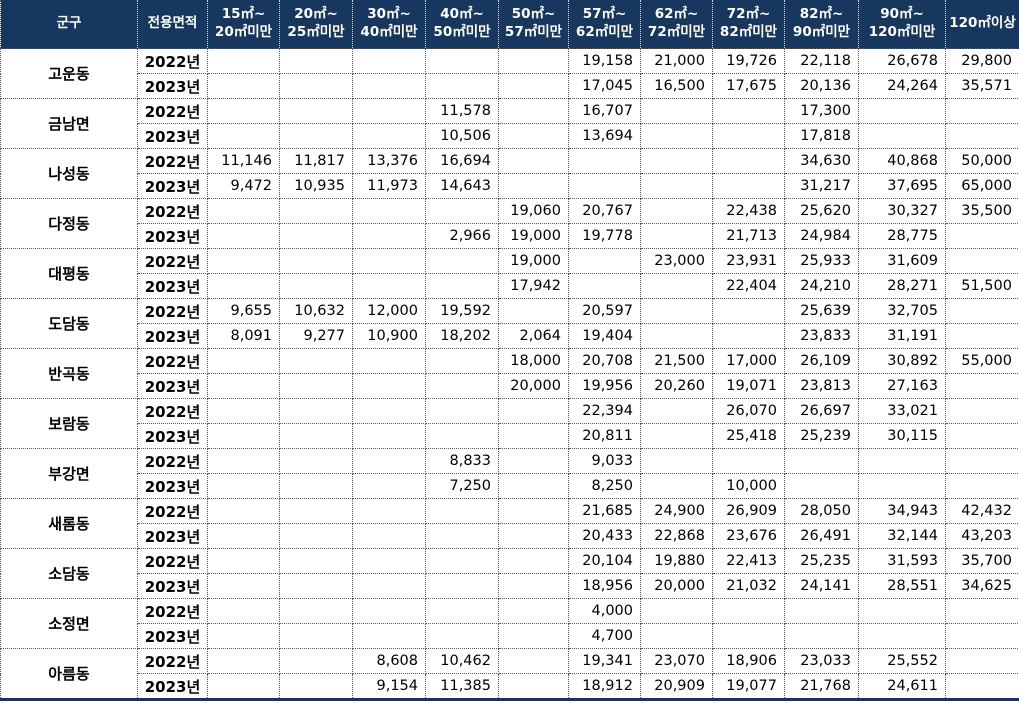 This screenshot has height=701, width=1019. Describe the element at coordinates (677, 561) in the screenshot. I see `value-cell: 19,880` at that location.